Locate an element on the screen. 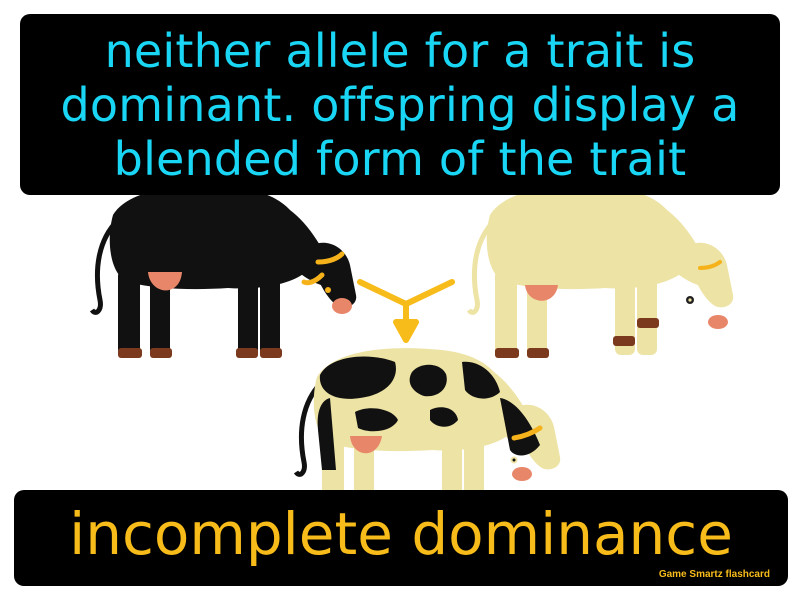 This screenshot has height=600, width=800. definition-line-1: neither allele for a trait is is located at coordinates (400, 51).